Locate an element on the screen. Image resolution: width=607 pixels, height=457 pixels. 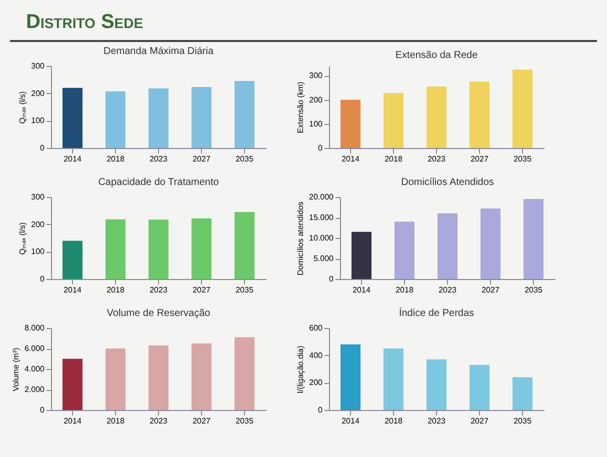
chart-title: Demanda Máxima Diária is located at coordinates (158, 51).